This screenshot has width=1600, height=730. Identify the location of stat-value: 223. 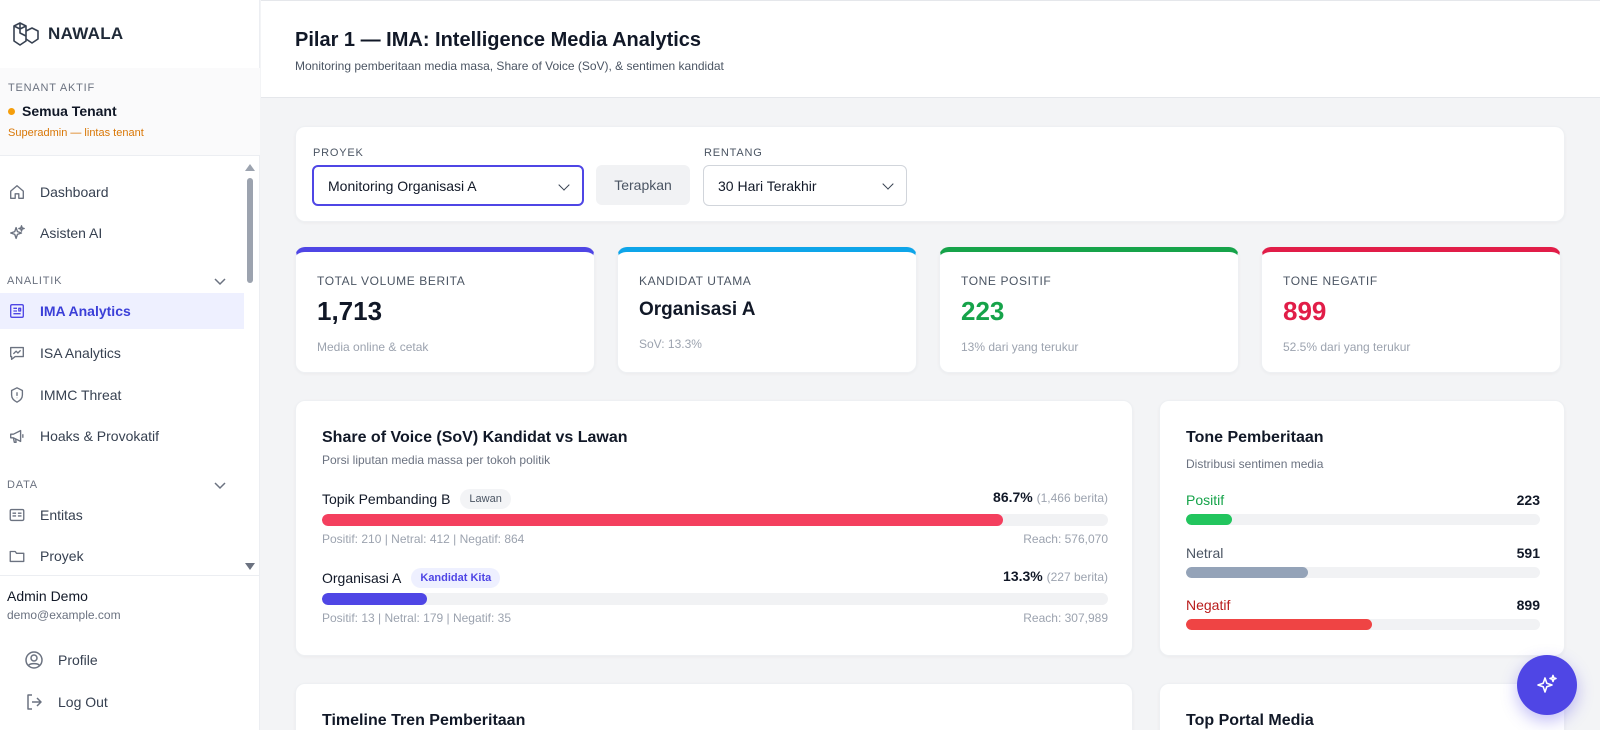
(983, 311).